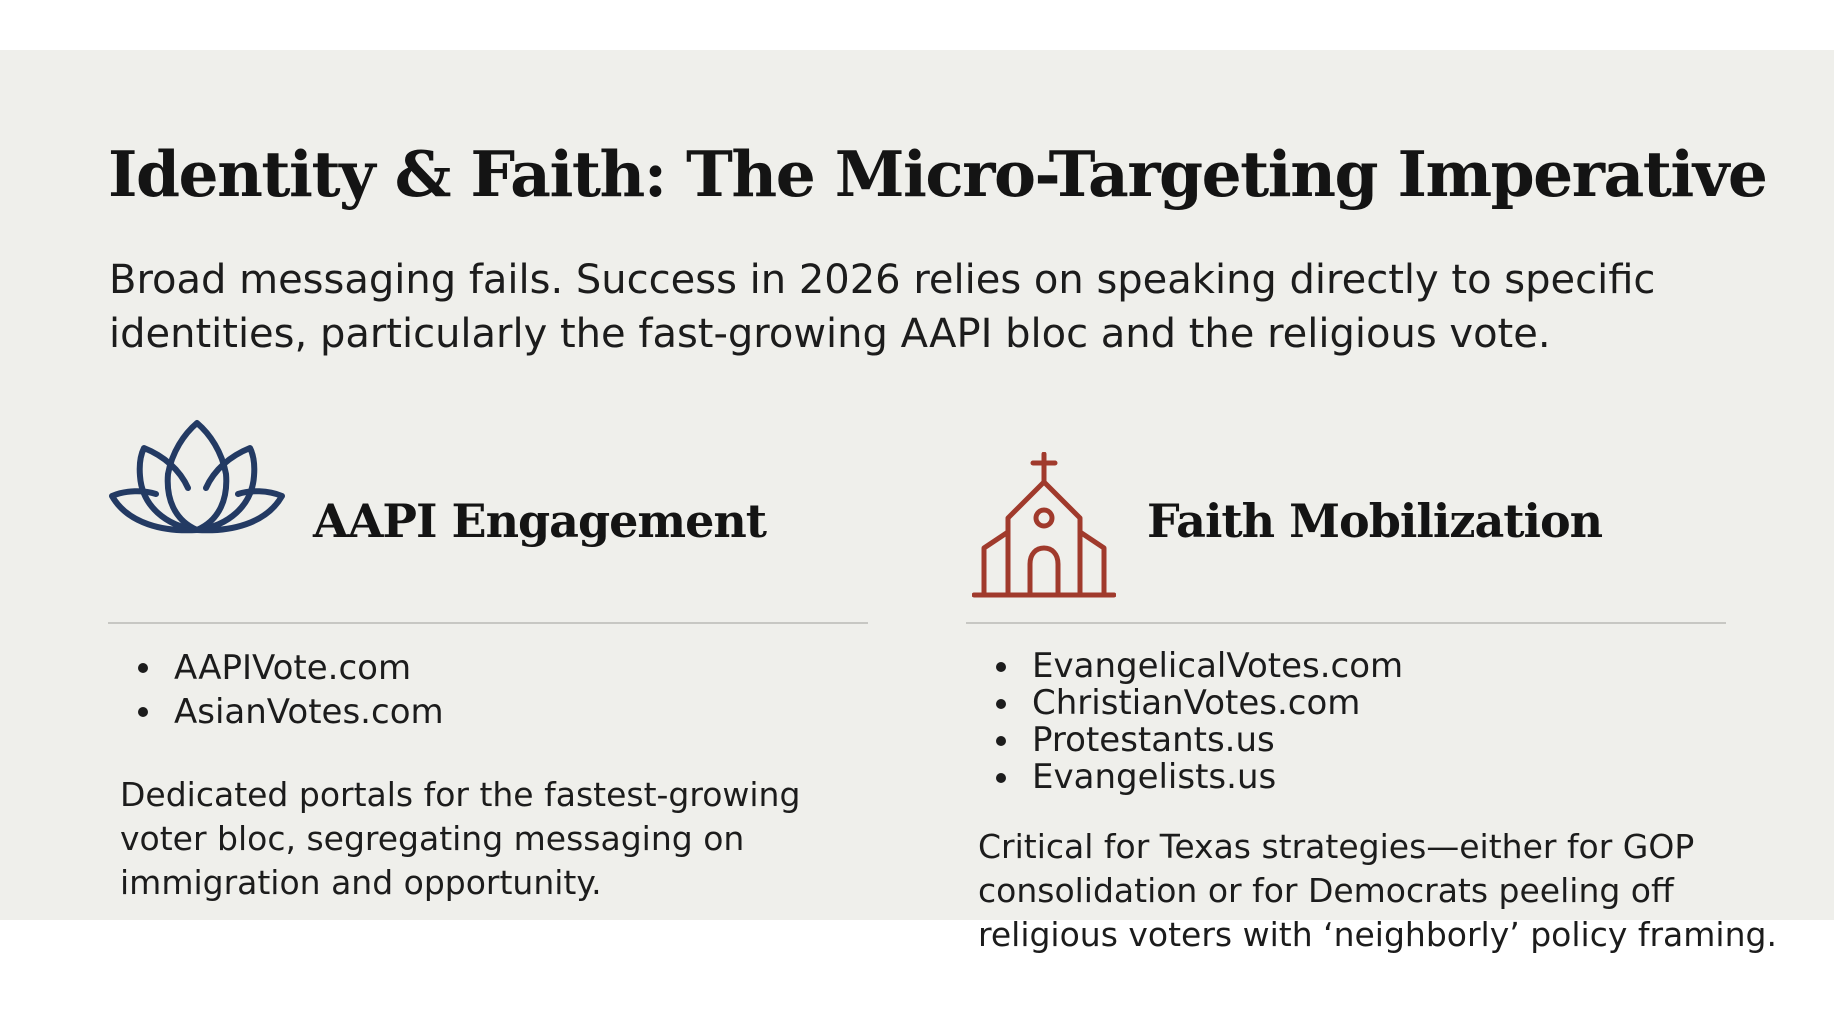  I want to click on church-icon, so click(1044, 525).